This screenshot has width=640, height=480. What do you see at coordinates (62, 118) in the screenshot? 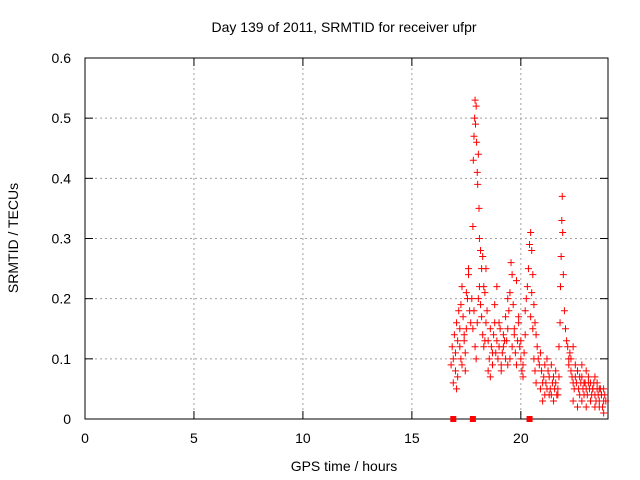
I see `y-tick-label: 0.5` at bounding box center [62, 118].